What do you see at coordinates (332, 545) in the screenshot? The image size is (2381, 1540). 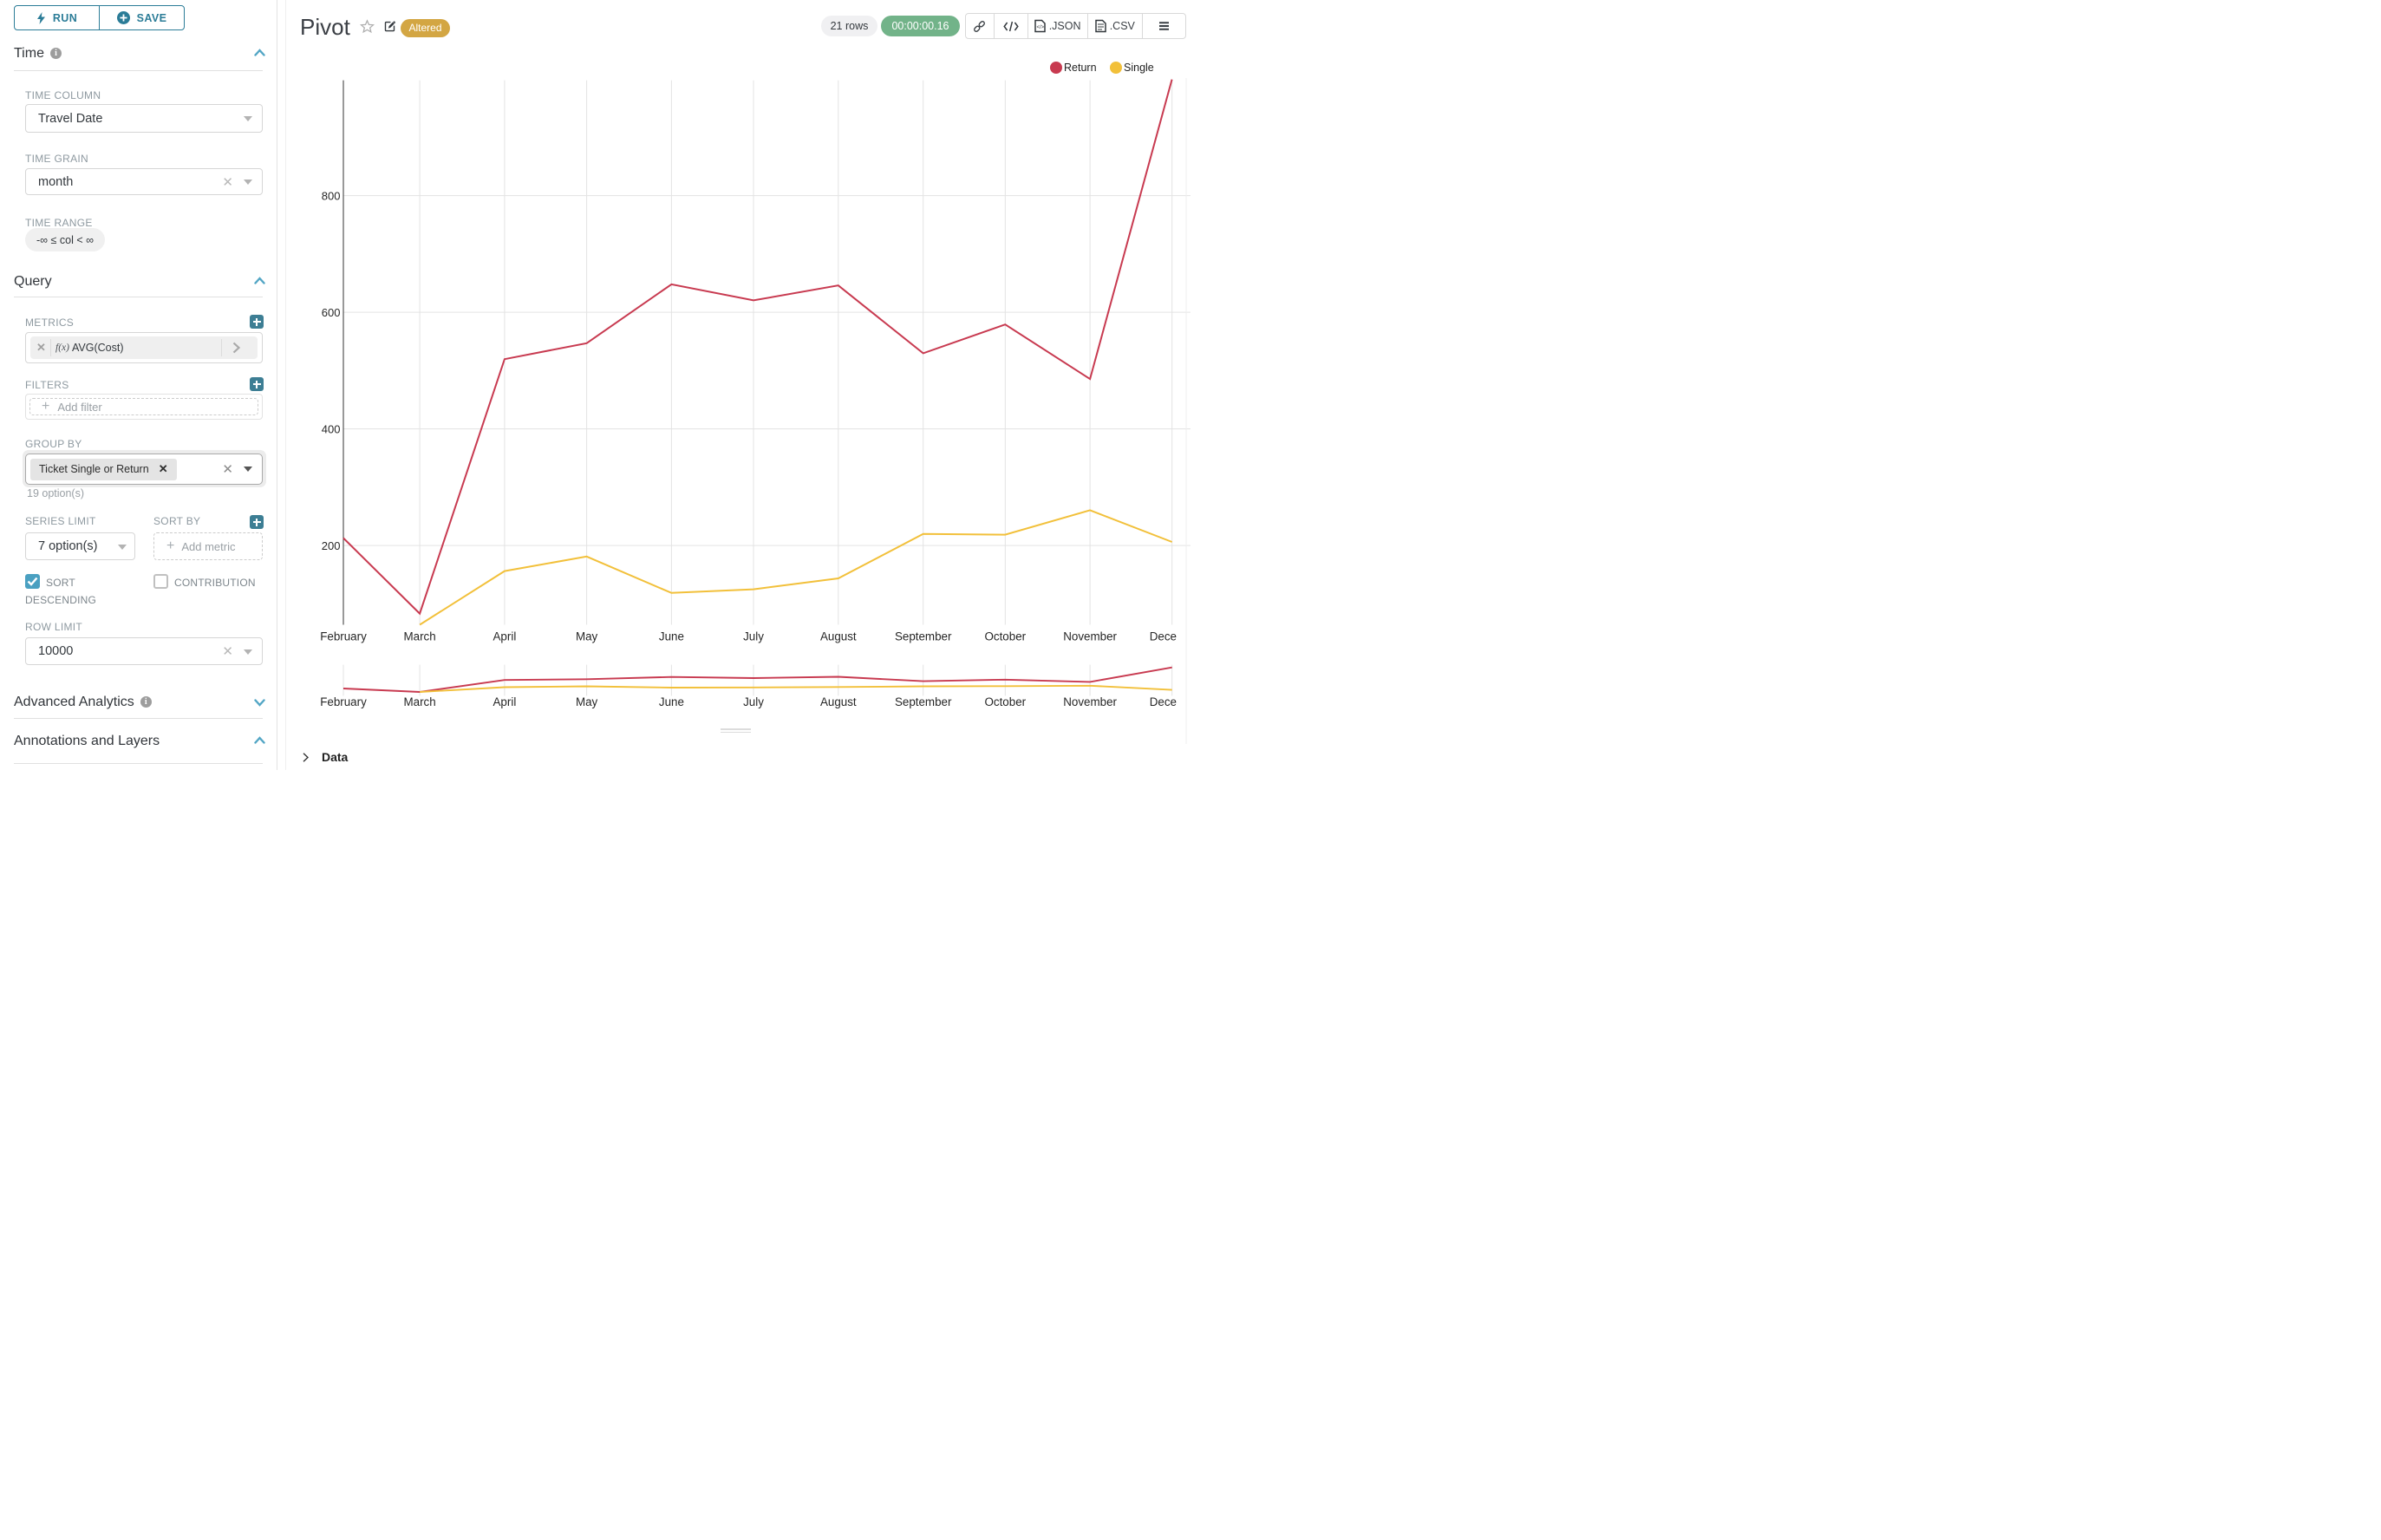 I see `svg-text: 200` at bounding box center [332, 545].